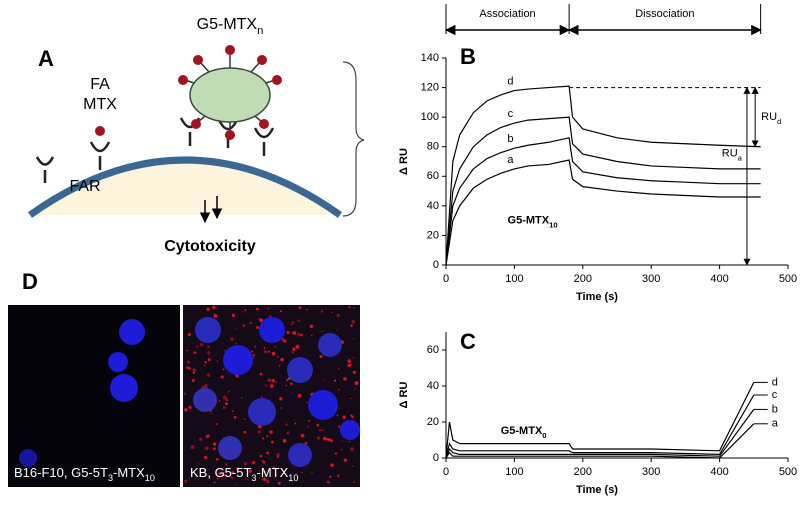 Image resolution: width=800 pixels, height=510 pixels. What do you see at coordinates (404, 161) in the screenshot?
I see `y-axis-title: Δ RU` at bounding box center [404, 161].